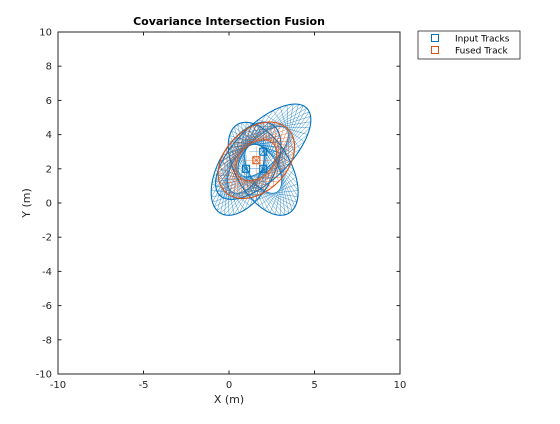 The height and width of the screenshot is (424, 560). Describe the element at coordinates (482, 52) in the screenshot. I see `legend-label-fused-track: Fused Track` at that location.